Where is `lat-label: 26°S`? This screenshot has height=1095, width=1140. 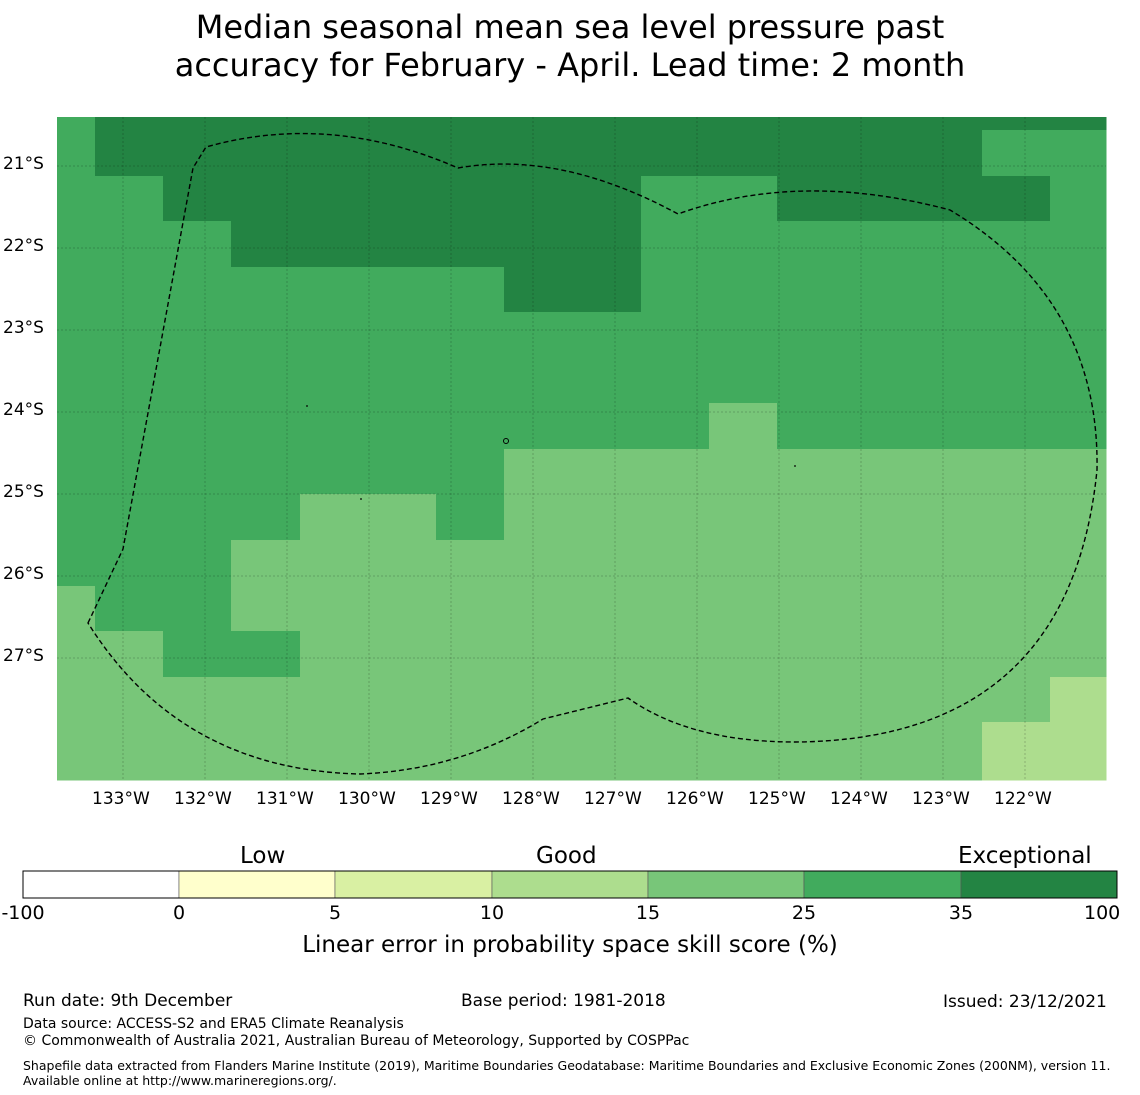 lat-label: 26°S is located at coordinates (23, 574).